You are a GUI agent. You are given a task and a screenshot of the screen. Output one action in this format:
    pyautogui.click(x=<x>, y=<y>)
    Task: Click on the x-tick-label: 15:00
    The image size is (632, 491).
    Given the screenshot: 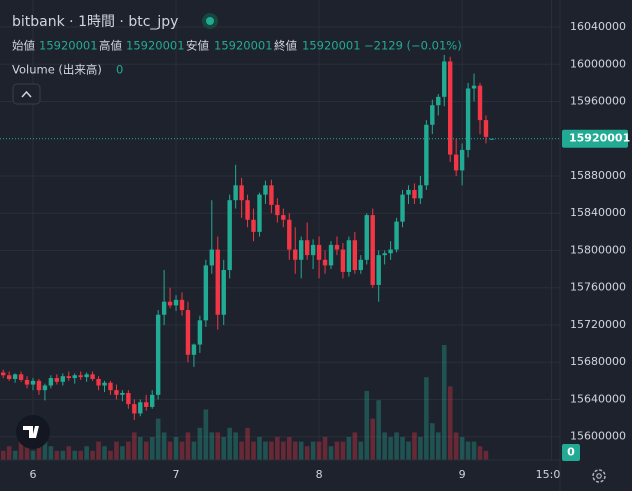 What is the action you would take?
    pyautogui.click(x=552, y=474)
    